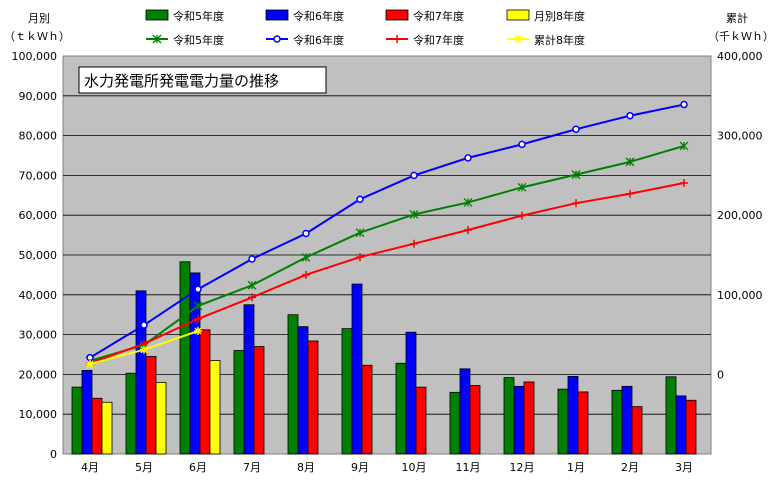  I want to click on right-tick-label: 100,000, so click(740, 295).